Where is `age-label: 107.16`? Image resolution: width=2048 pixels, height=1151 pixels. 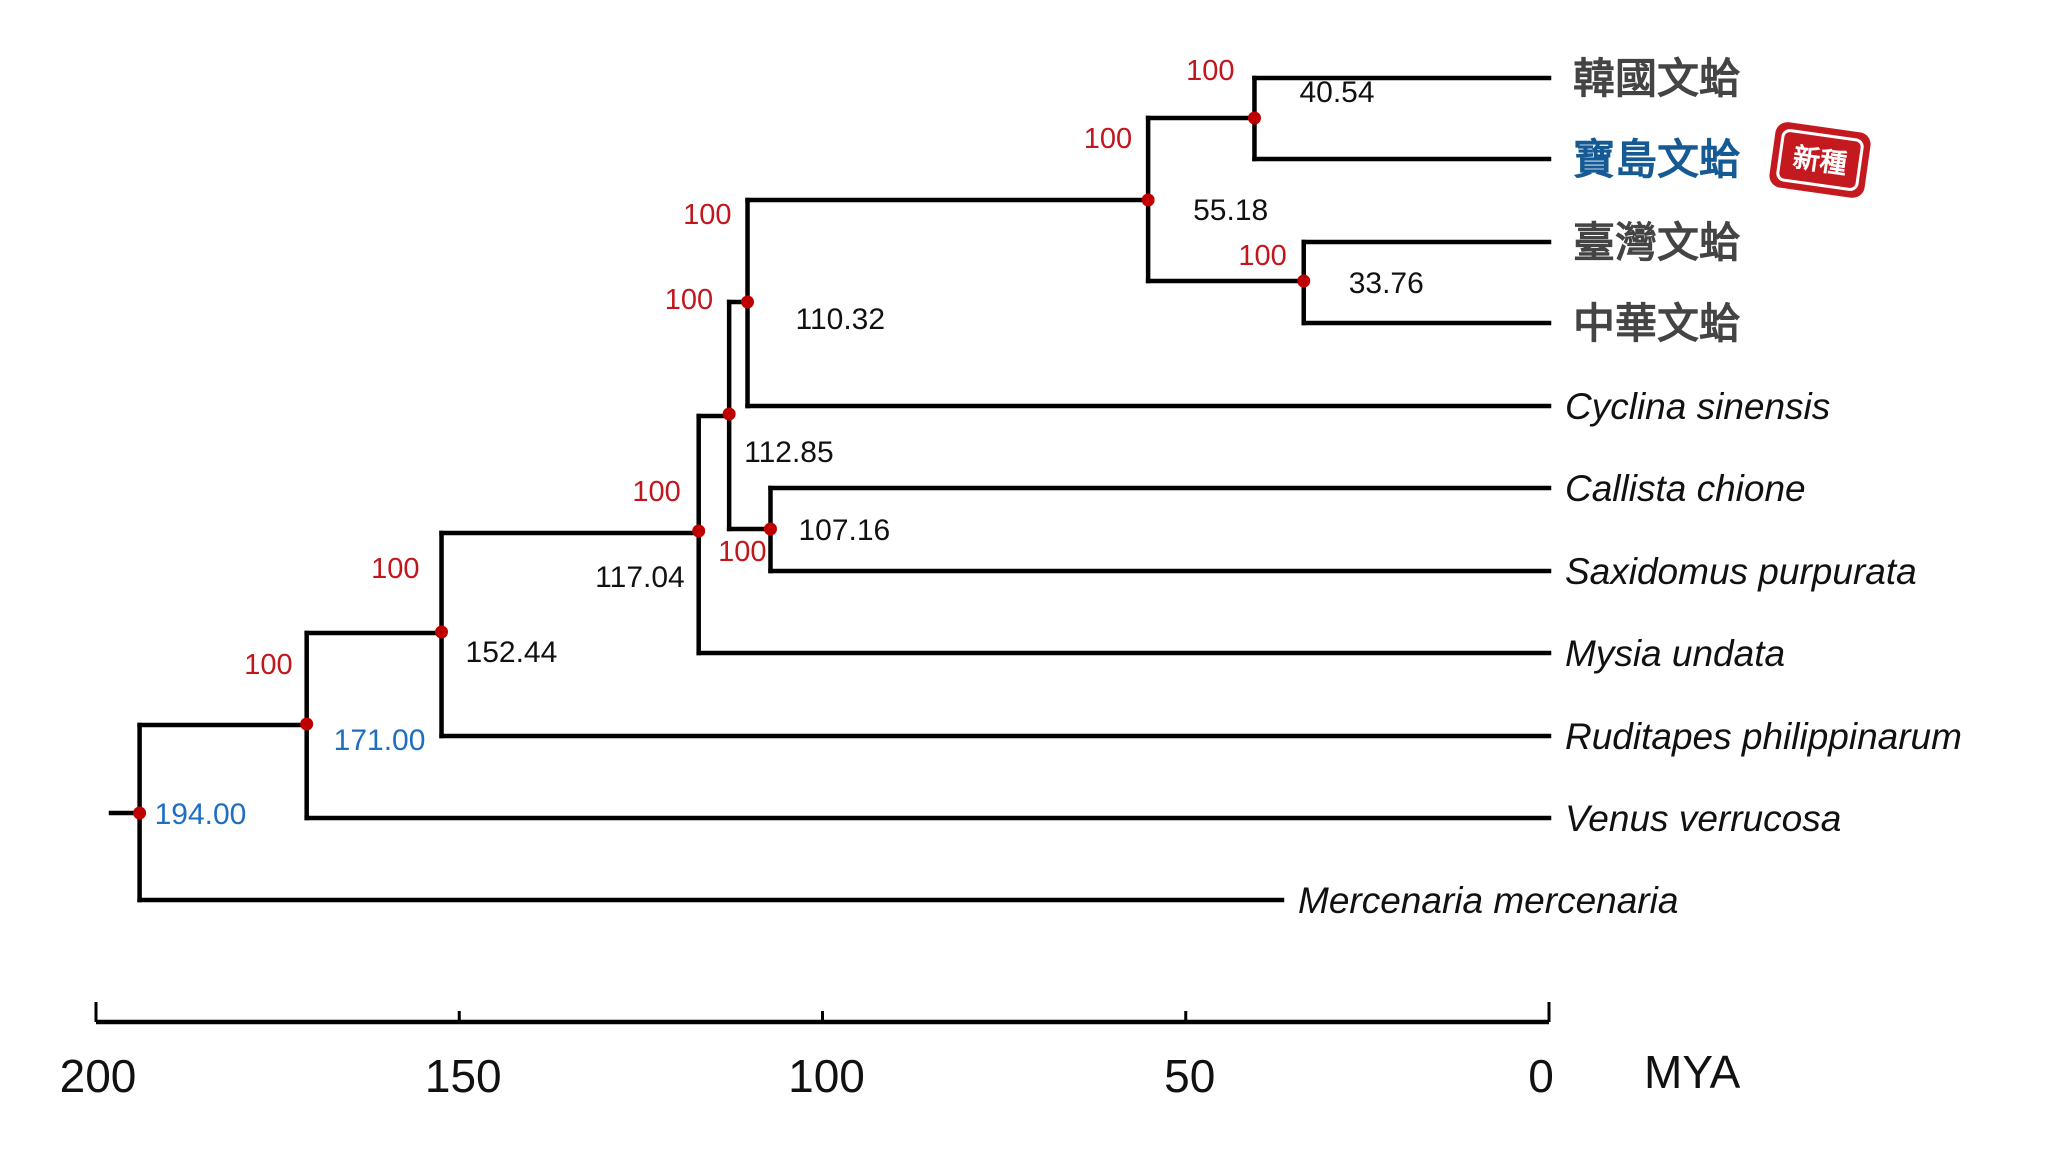 age-label: 107.16 is located at coordinates (844, 530).